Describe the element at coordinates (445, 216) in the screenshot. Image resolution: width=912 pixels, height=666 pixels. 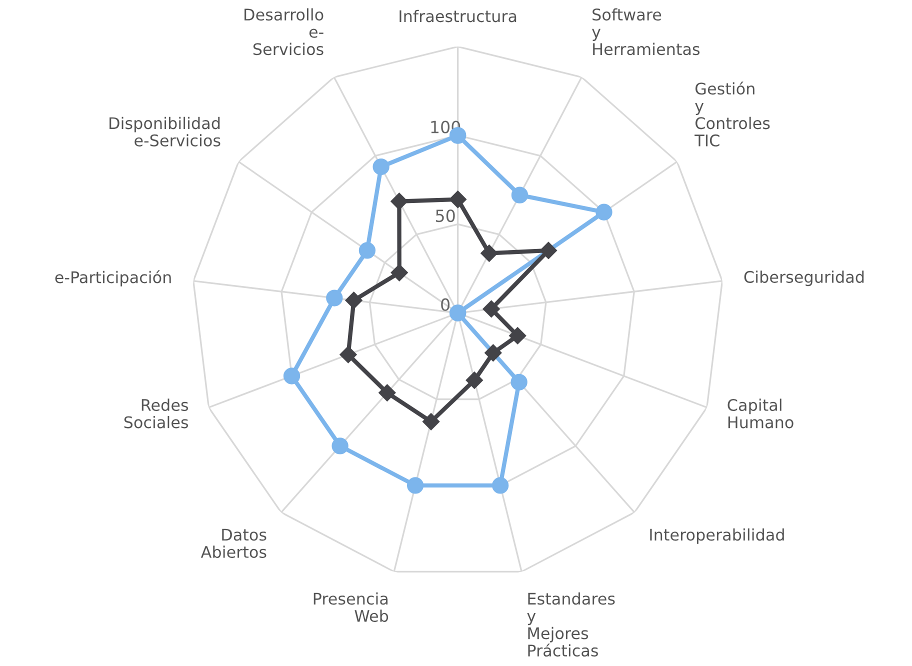
I see `y-tick-label: 50` at that location.